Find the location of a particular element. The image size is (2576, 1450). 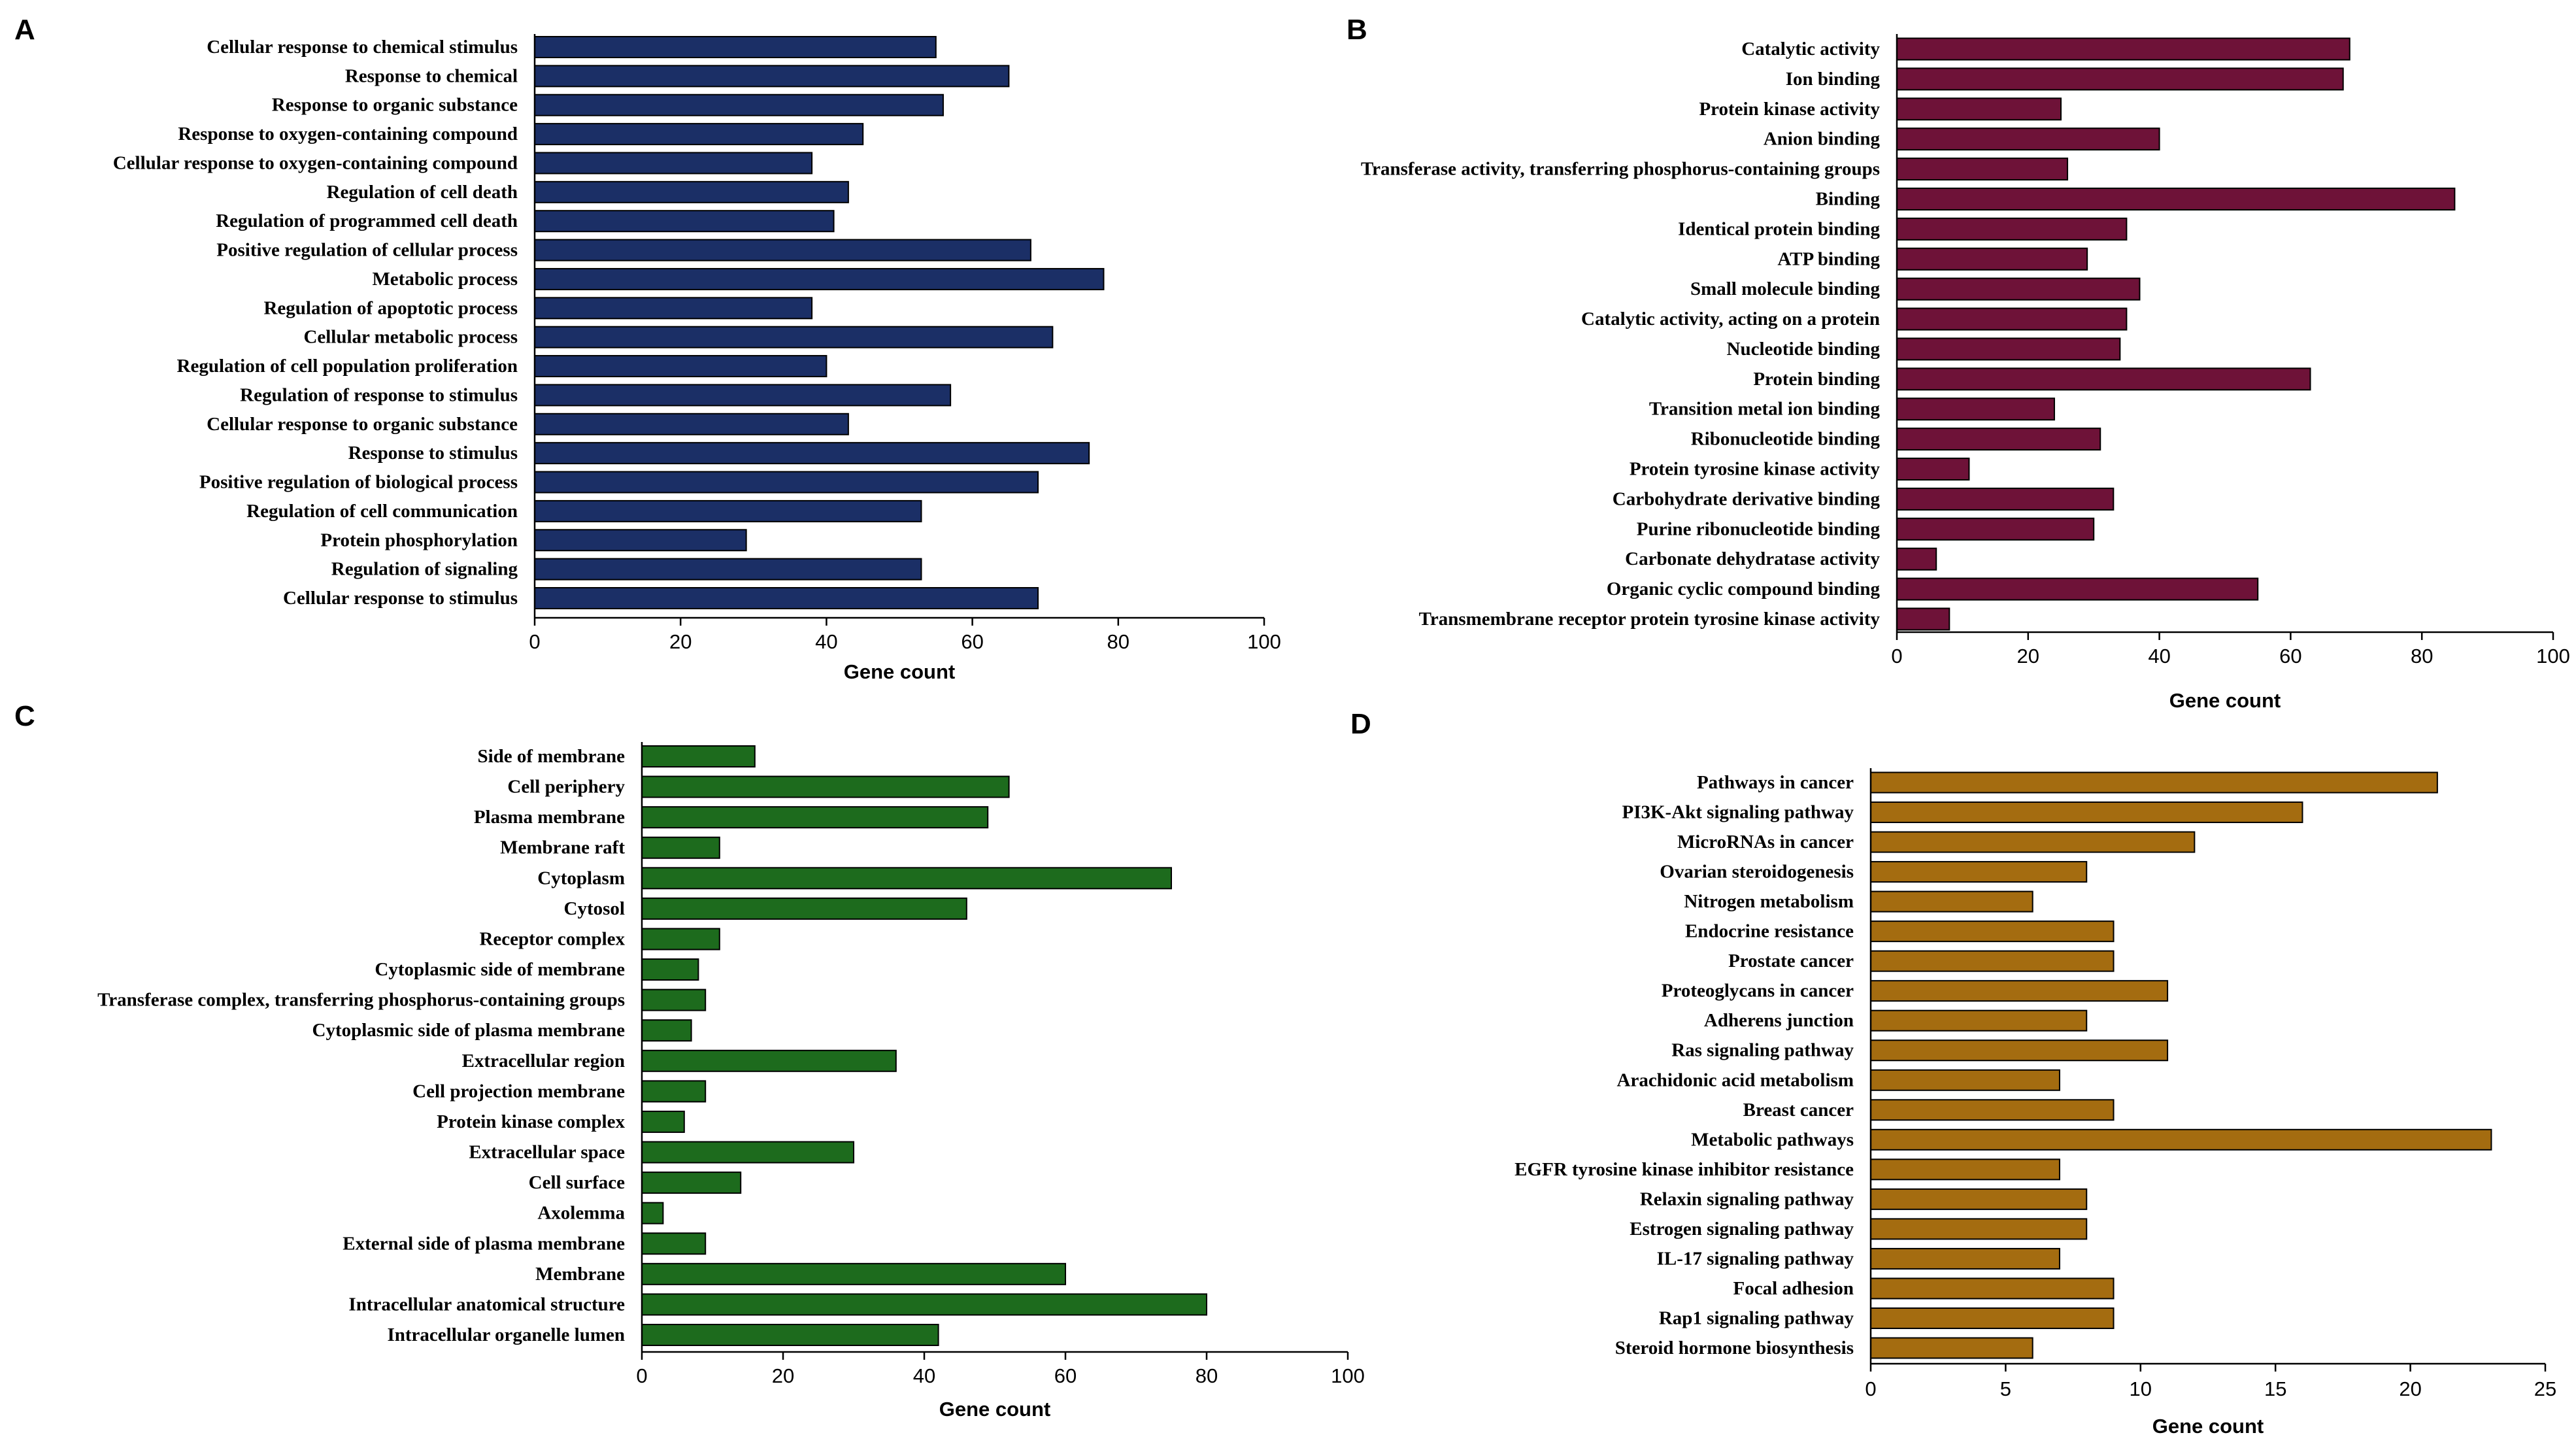

panel-c-bar-cytoplasmic-side-of-plasma-membrane is located at coordinates (667, 1030).